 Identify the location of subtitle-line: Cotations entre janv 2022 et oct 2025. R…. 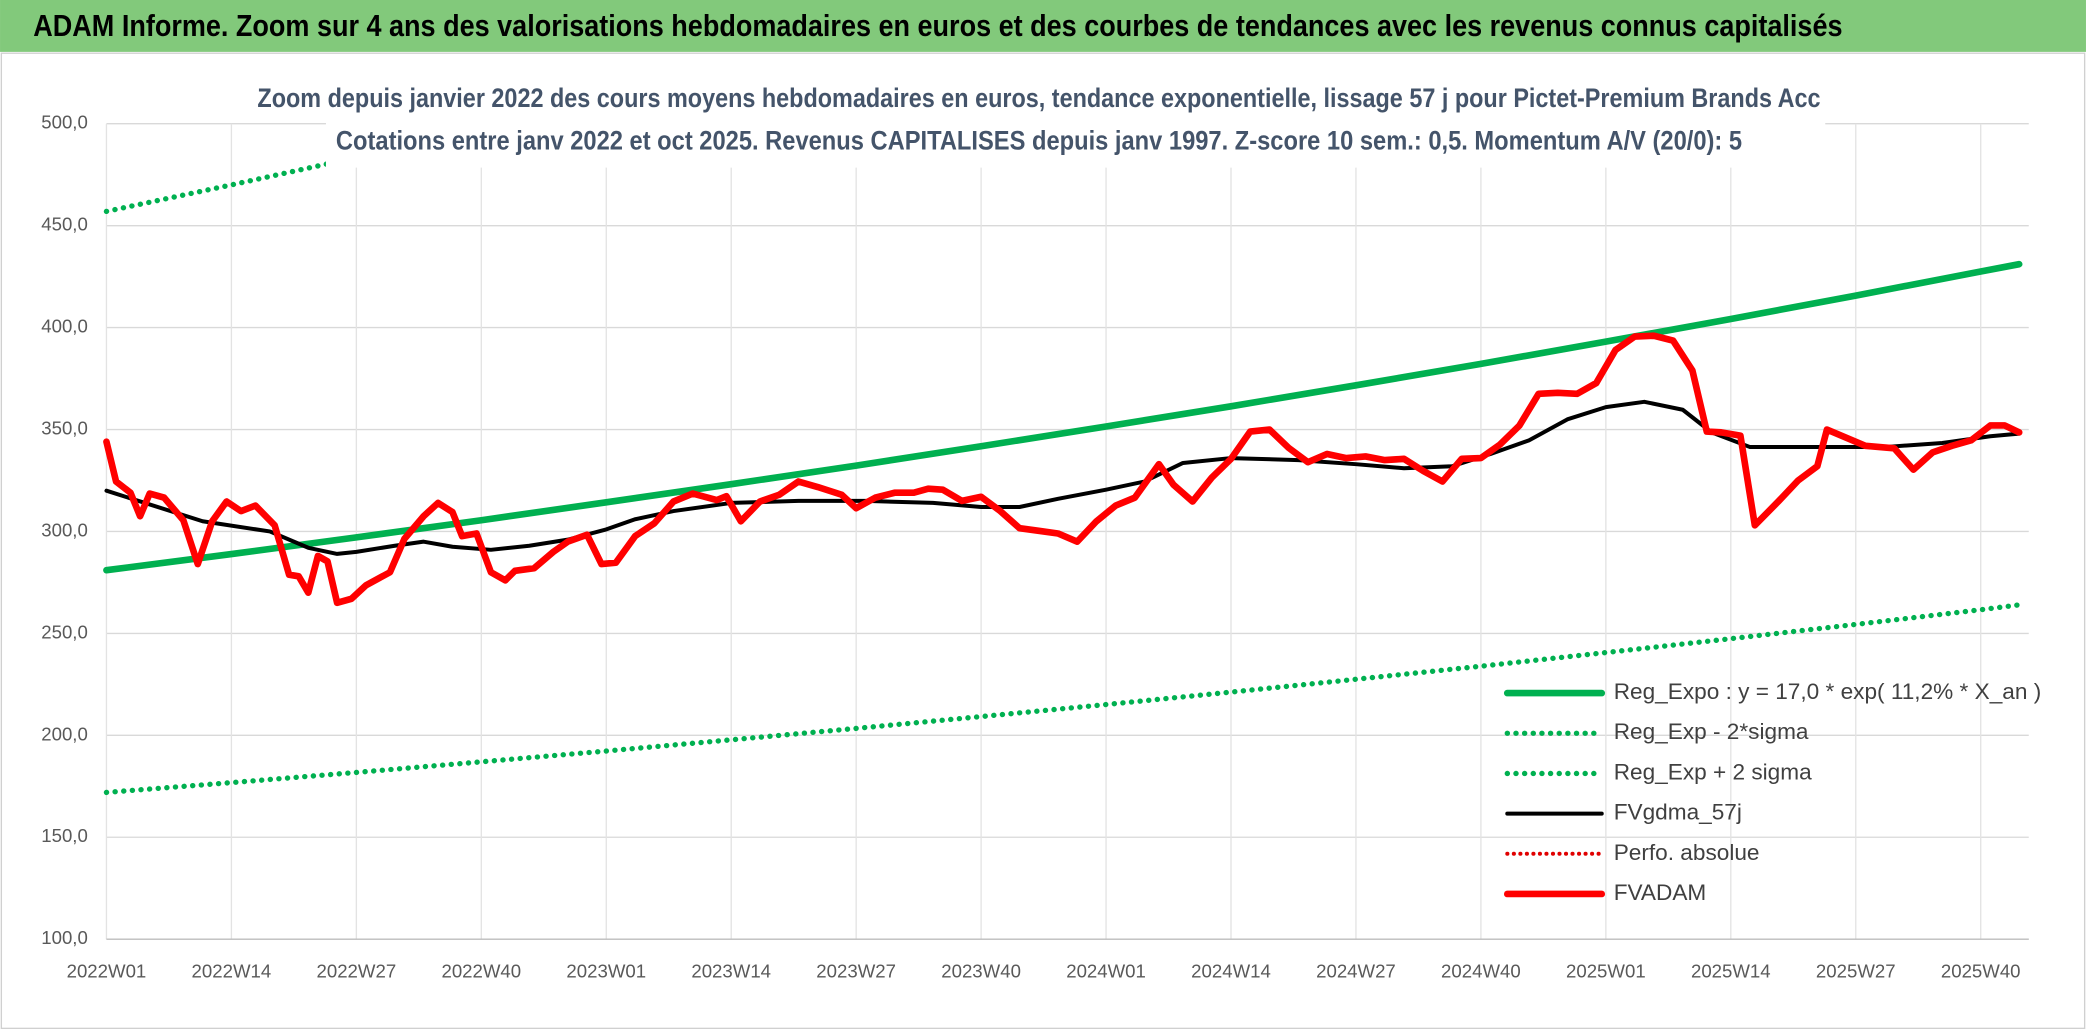
(1039, 140).